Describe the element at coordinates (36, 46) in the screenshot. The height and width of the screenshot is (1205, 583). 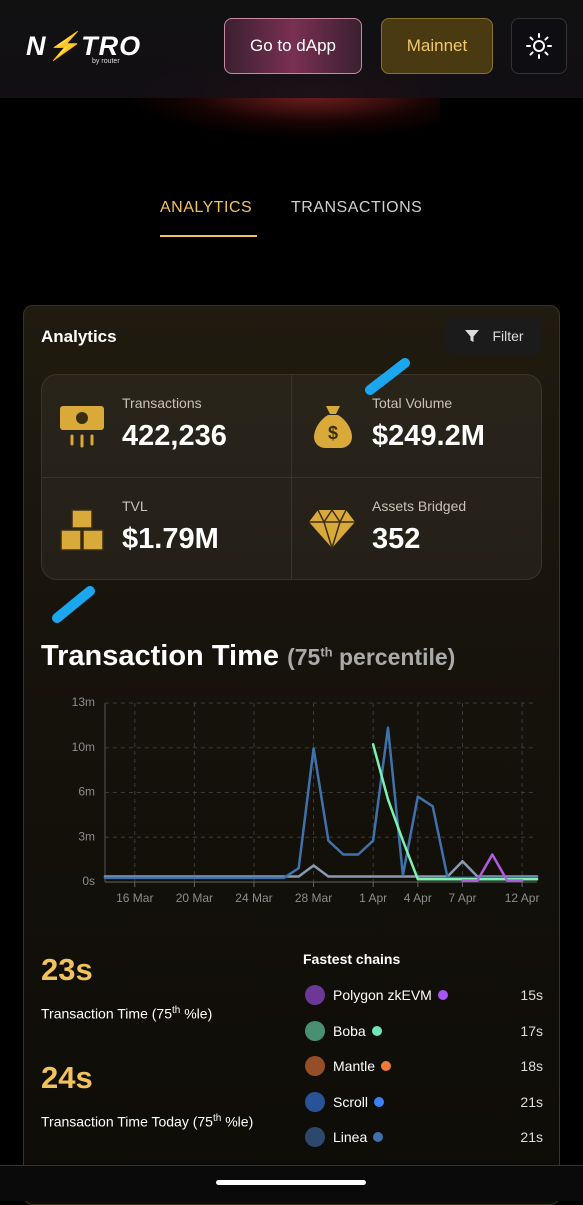
I see `logo-left: N` at that location.